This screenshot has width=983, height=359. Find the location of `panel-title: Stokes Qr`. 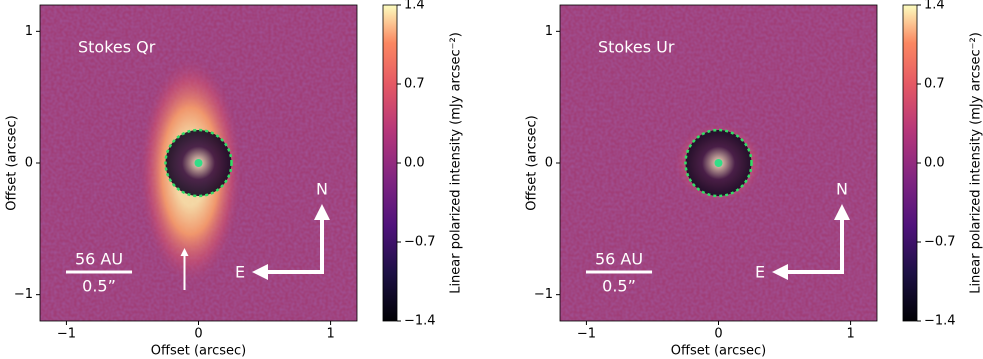

panel-title: Stokes Qr is located at coordinates (117, 47).